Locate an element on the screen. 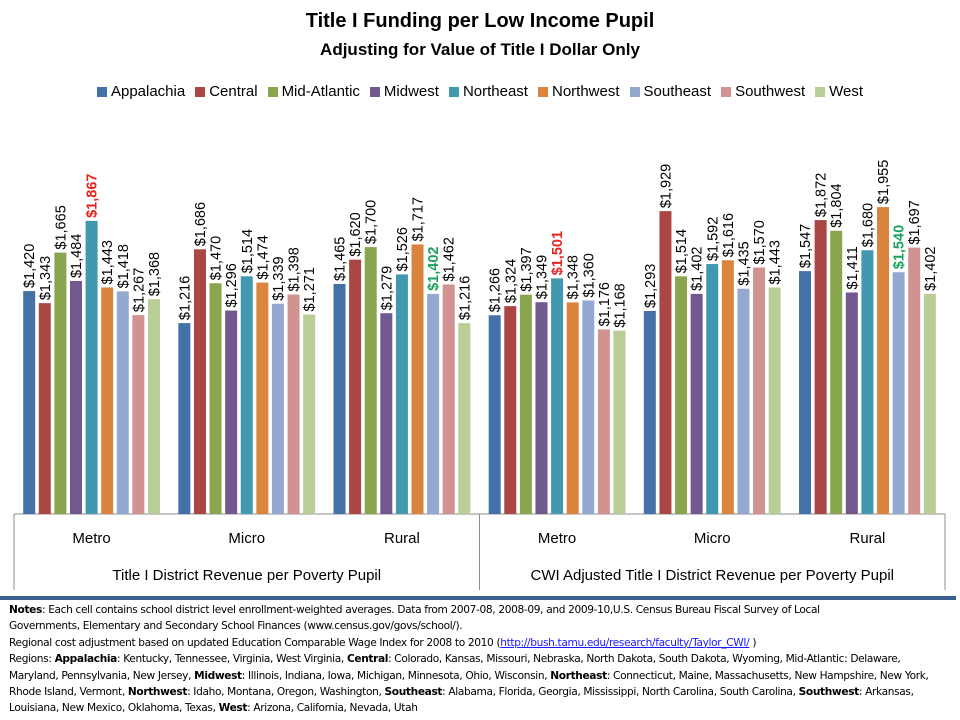 This screenshot has width=960, height=720. legend-item: Northeast is located at coordinates (488, 91).